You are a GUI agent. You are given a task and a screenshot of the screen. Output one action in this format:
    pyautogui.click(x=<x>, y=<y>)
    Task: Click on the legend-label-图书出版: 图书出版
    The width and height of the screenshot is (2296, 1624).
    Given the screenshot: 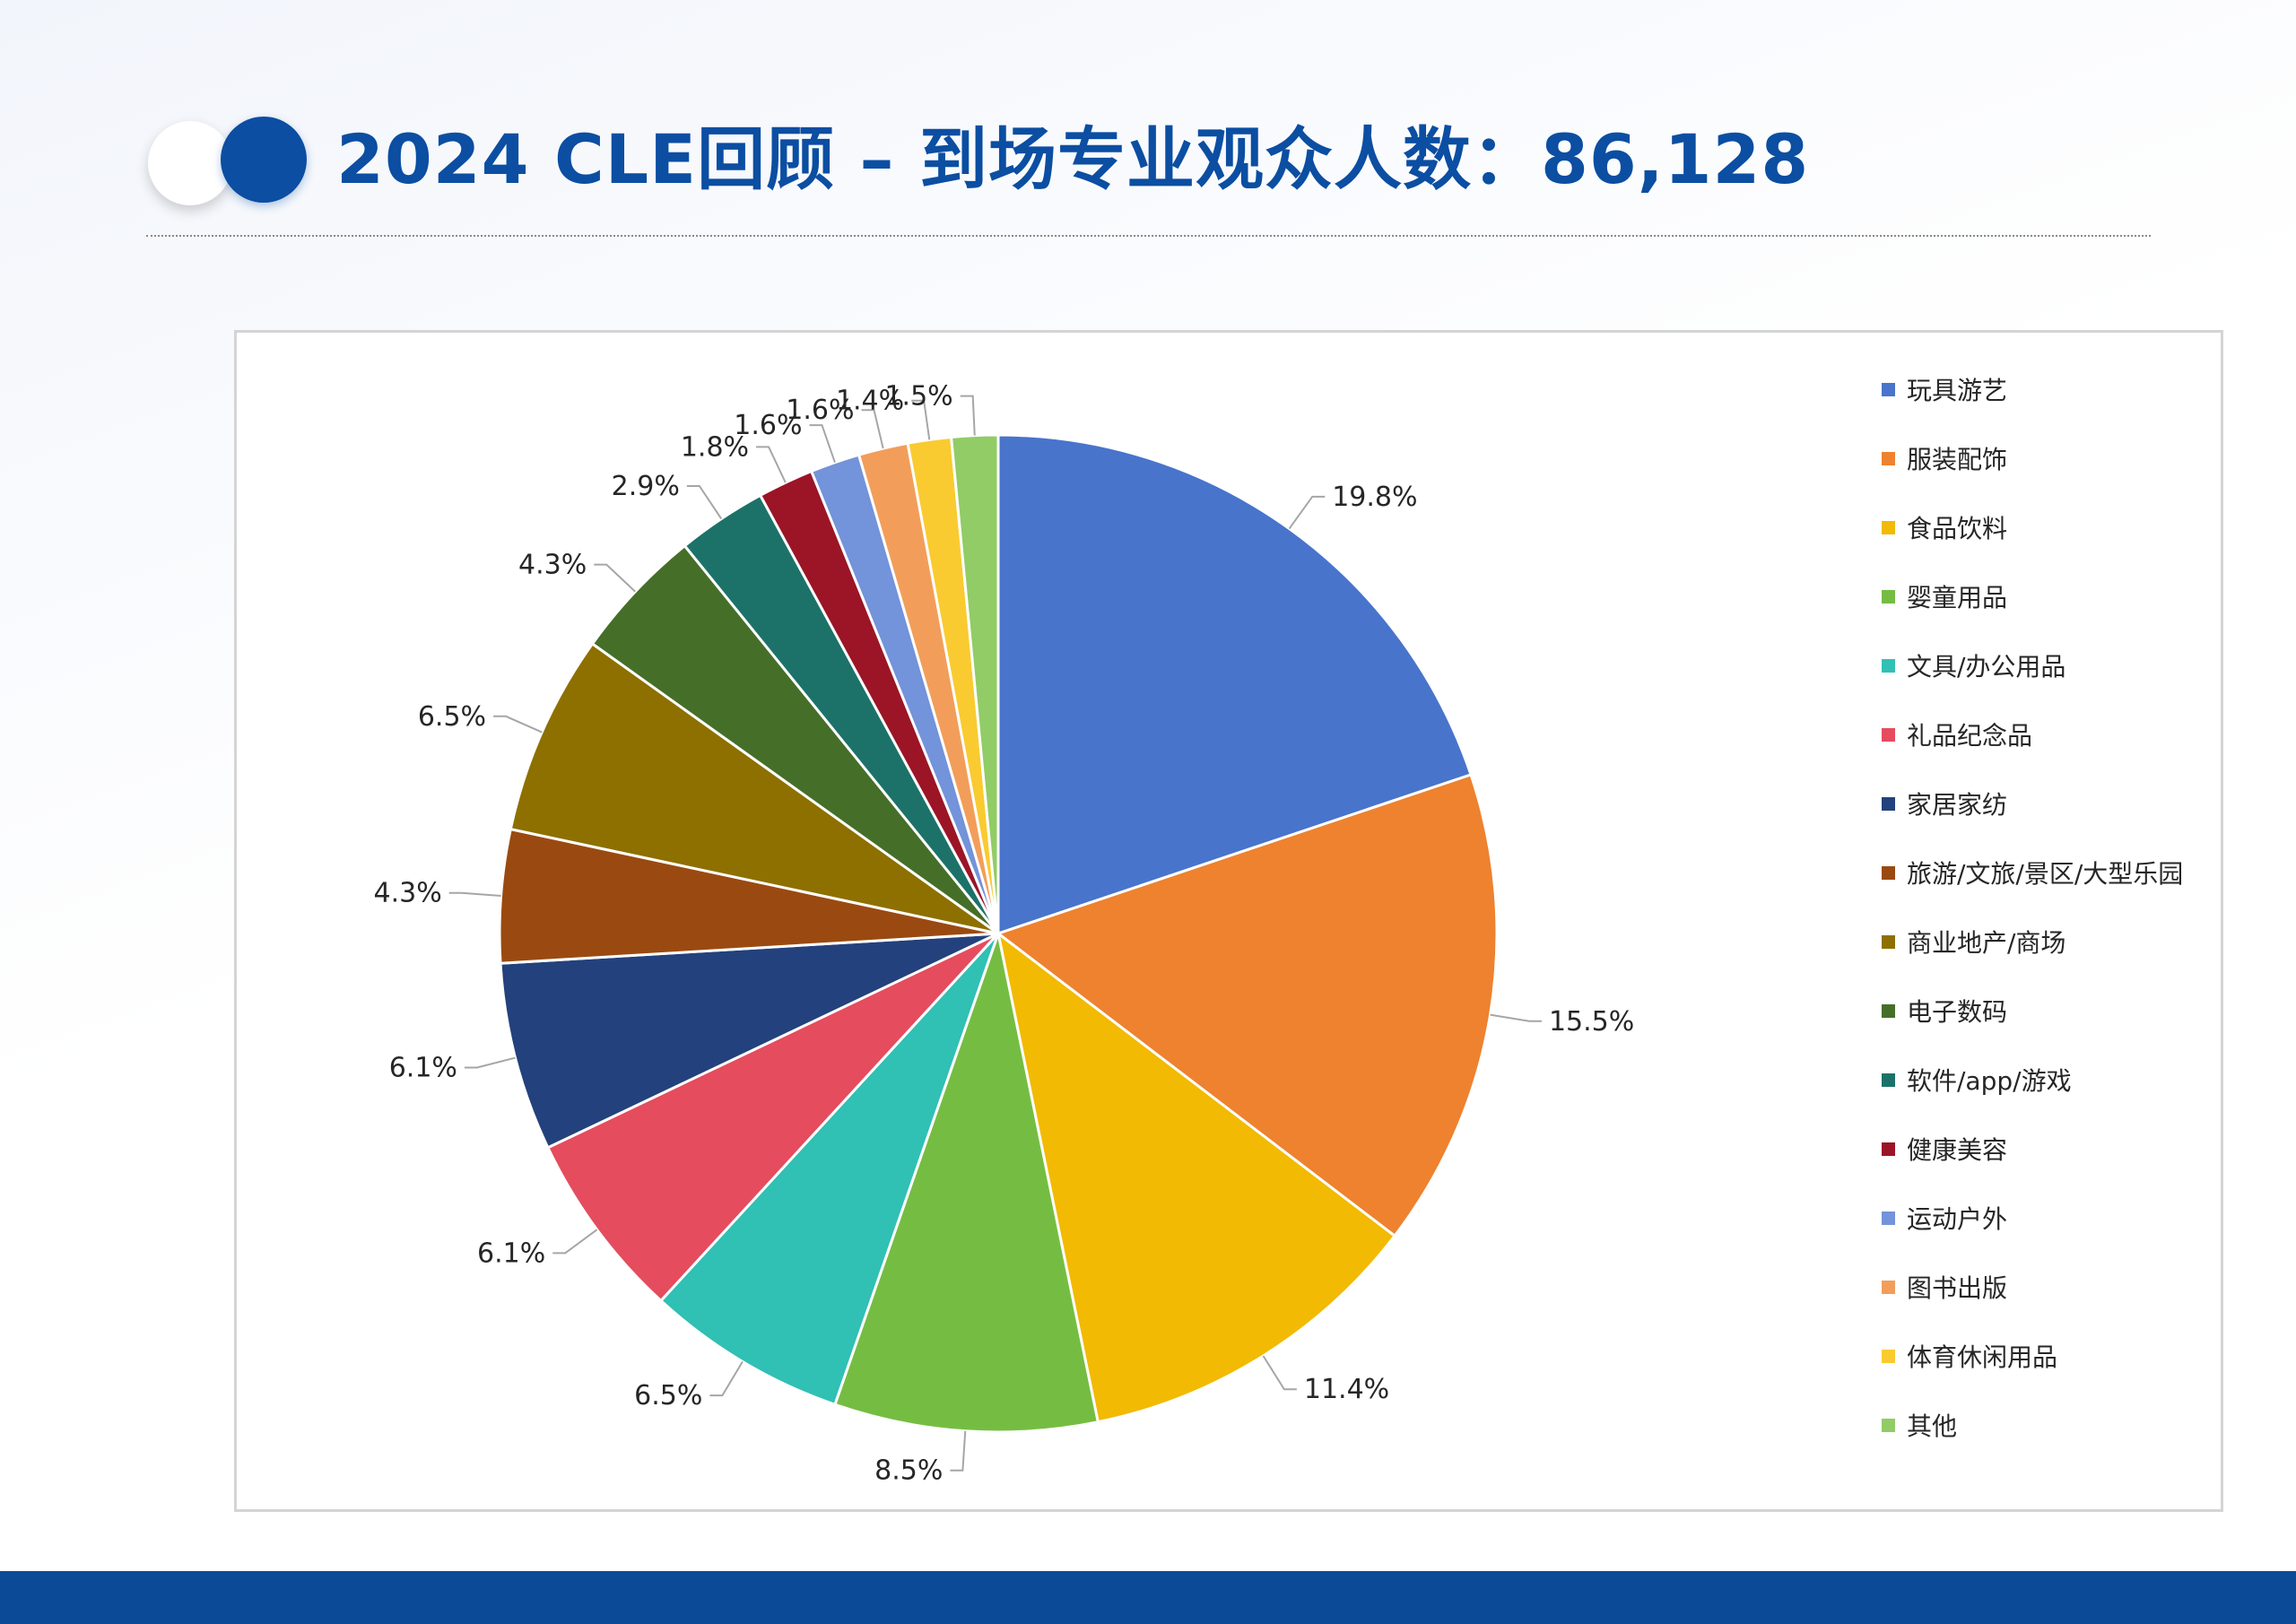 What is the action you would take?
    pyautogui.click(x=1957, y=1288)
    